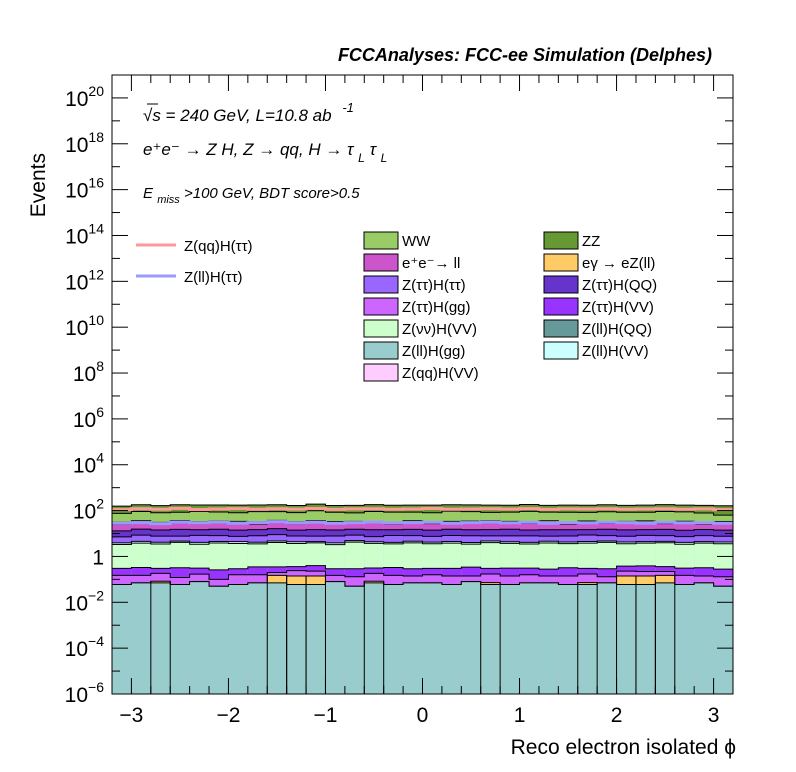  Describe the element at coordinates (433, 351) in the screenshot. I see `legend-label: Z(ll)H(gg)` at that location.